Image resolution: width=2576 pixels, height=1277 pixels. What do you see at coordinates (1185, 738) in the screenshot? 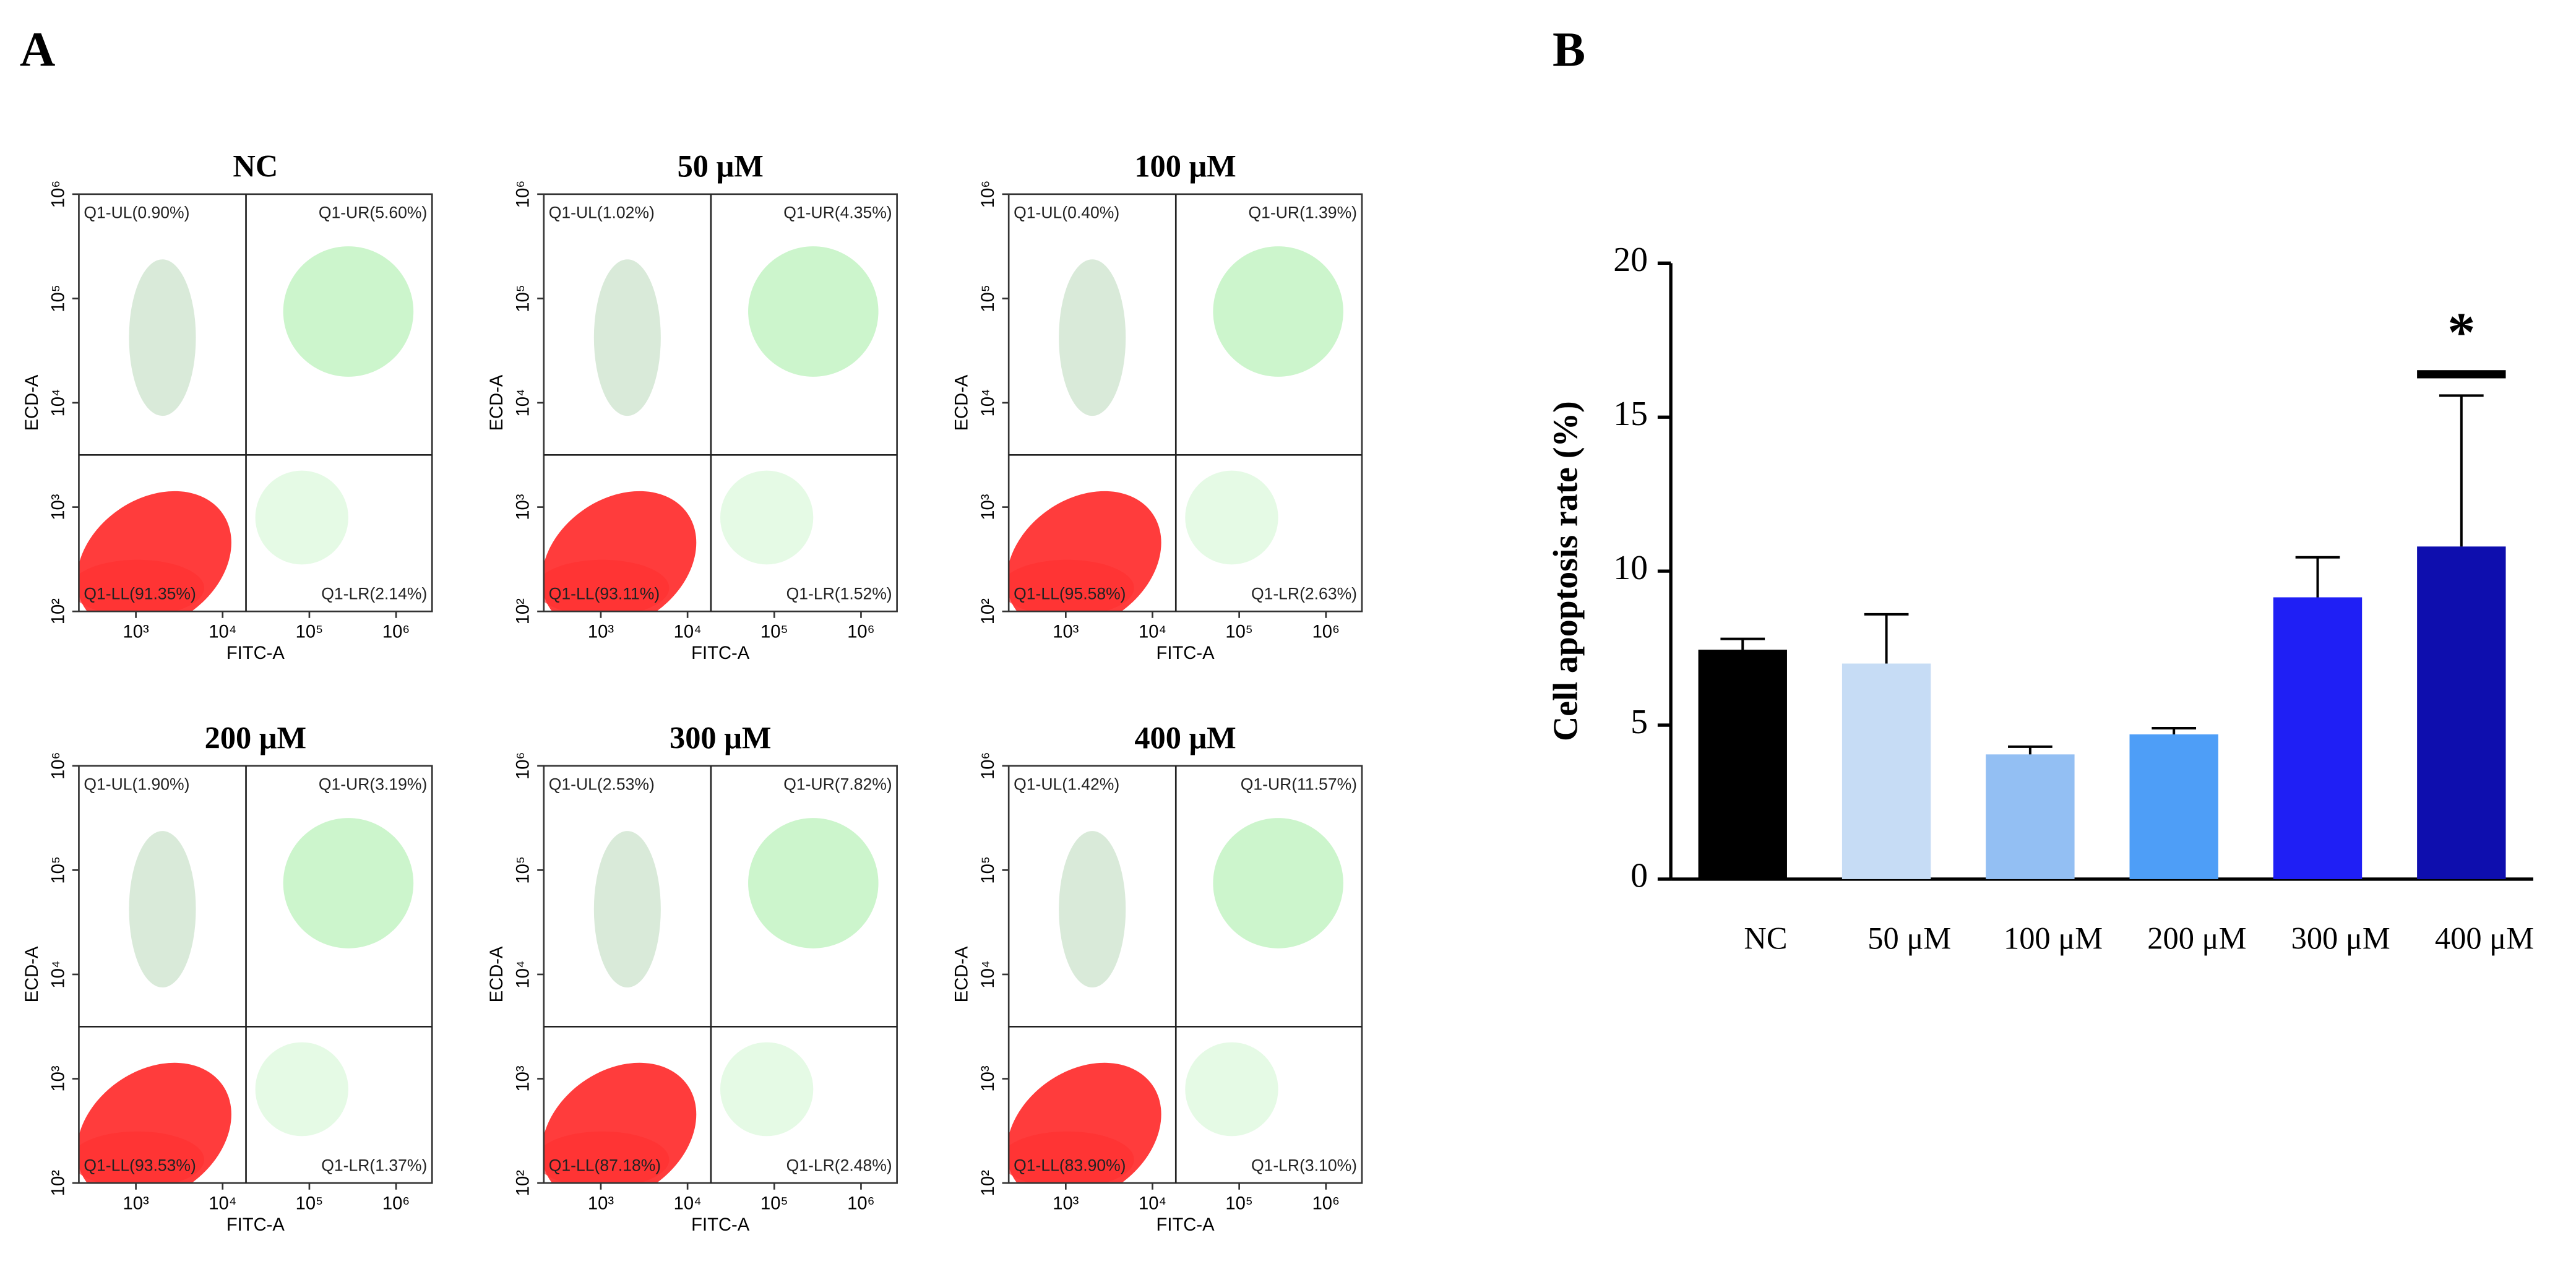
I see `chart-title: 400 μM` at bounding box center [1185, 738].